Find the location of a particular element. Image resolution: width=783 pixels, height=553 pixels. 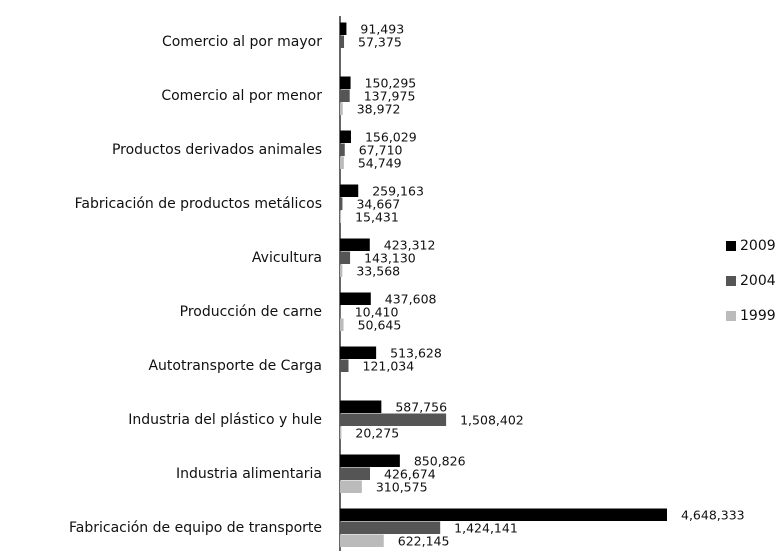

value-label: 20,275 is located at coordinates (377, 433).